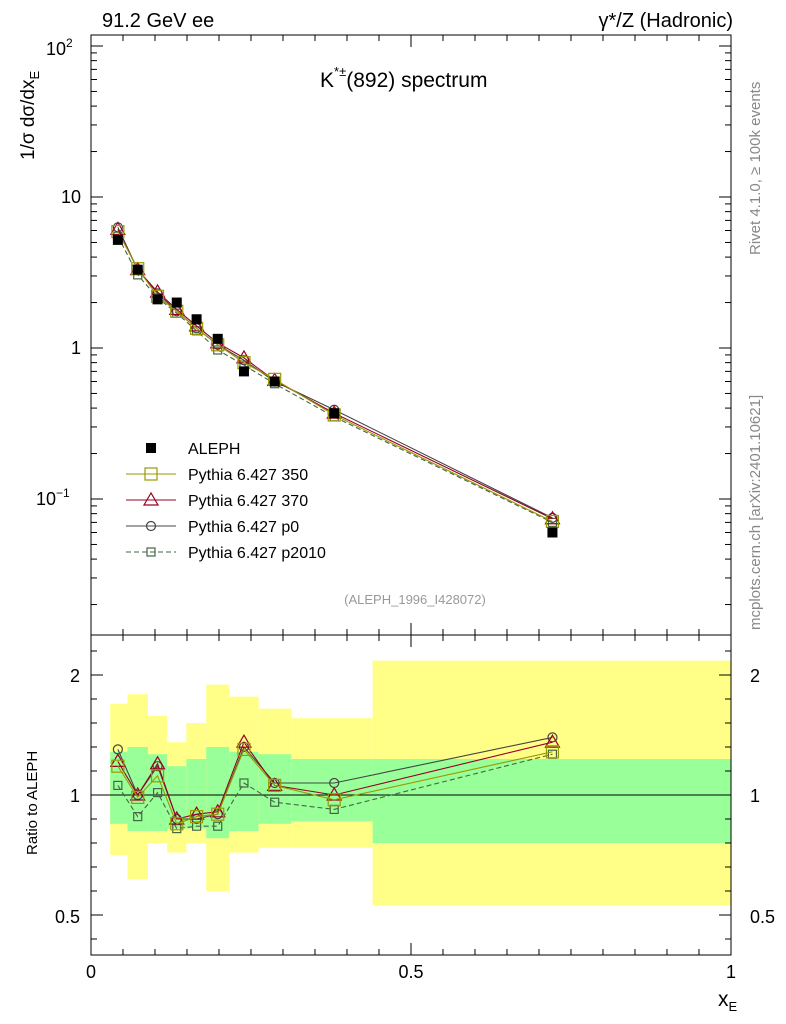  I want to click on ytick-label-10: 10, so click(71, 197).